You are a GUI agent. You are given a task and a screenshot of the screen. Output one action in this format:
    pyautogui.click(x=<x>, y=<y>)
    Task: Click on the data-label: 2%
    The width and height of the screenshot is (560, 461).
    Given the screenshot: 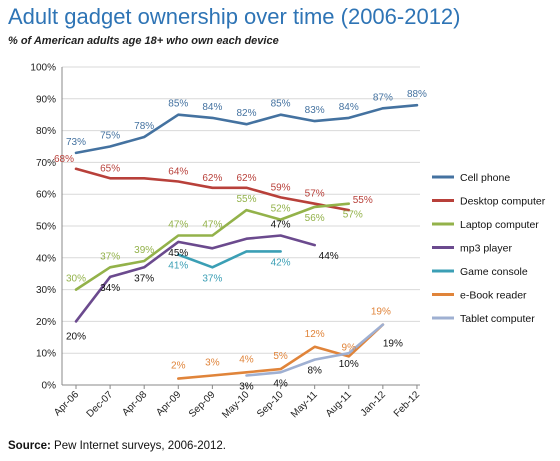 What is the action you would take?
    pyautogui.click(x=178, y=366)
    